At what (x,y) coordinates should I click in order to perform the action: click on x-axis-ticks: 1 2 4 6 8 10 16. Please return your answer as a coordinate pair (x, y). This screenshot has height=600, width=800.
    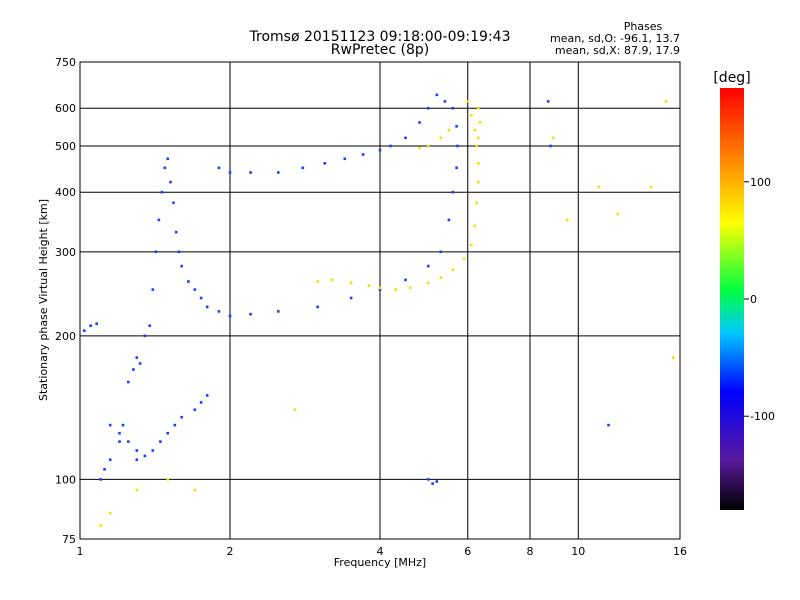
    Looking at the image, I should click on (382, 551).